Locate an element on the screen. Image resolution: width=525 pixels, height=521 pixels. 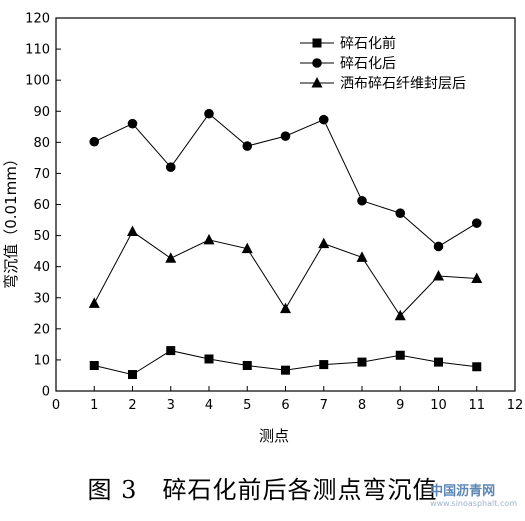
series-square is located at coordinates (285, 363).